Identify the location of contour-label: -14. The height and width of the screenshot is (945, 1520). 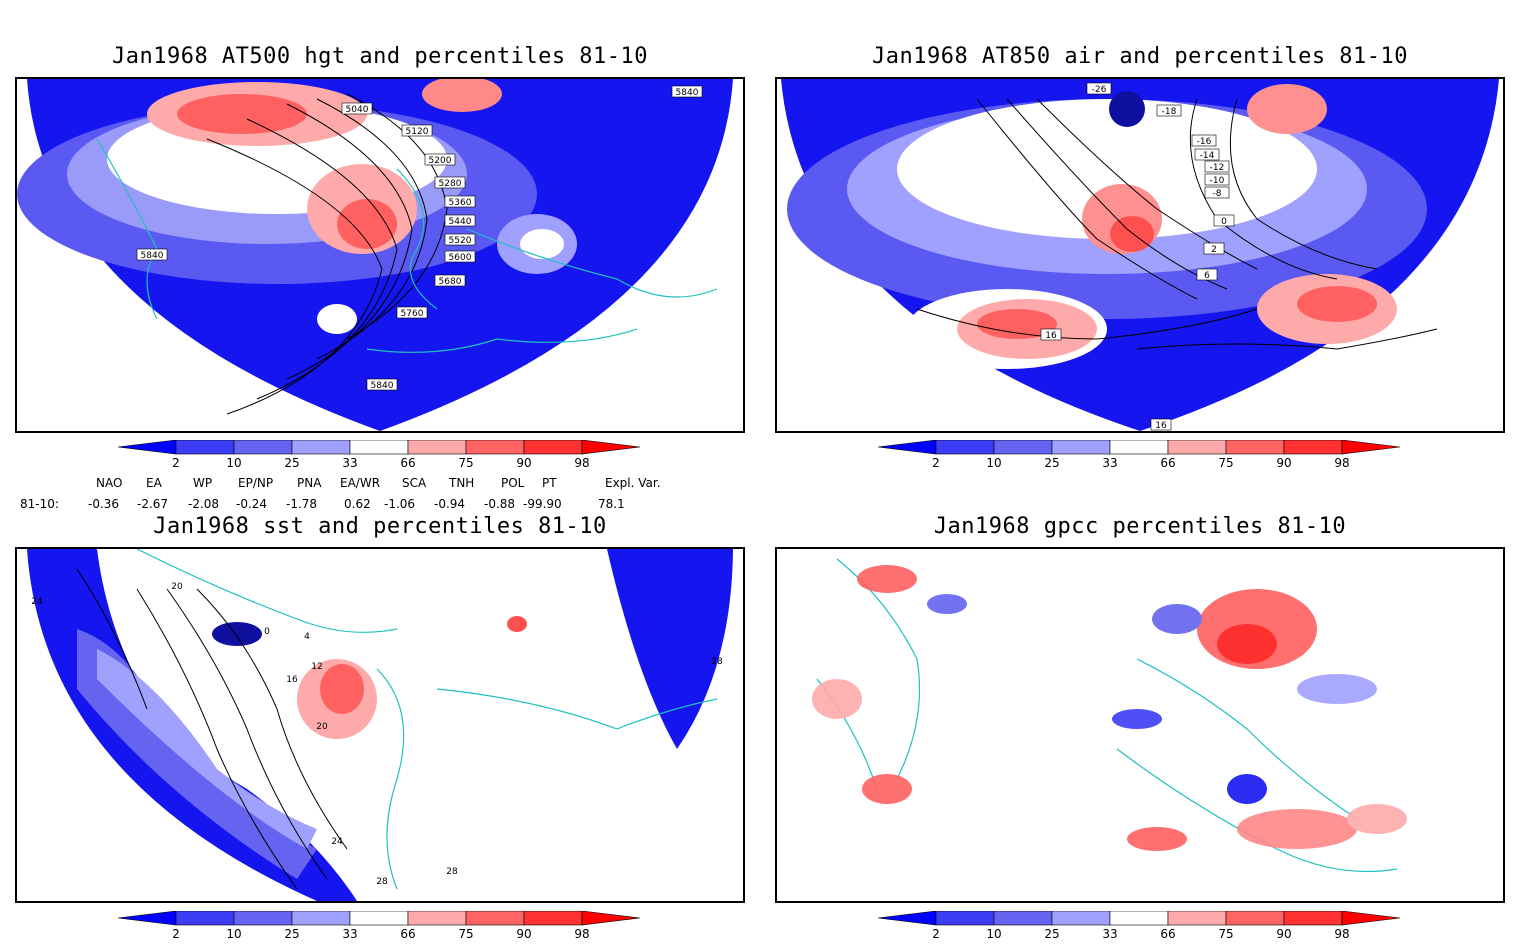
(1207, 156).